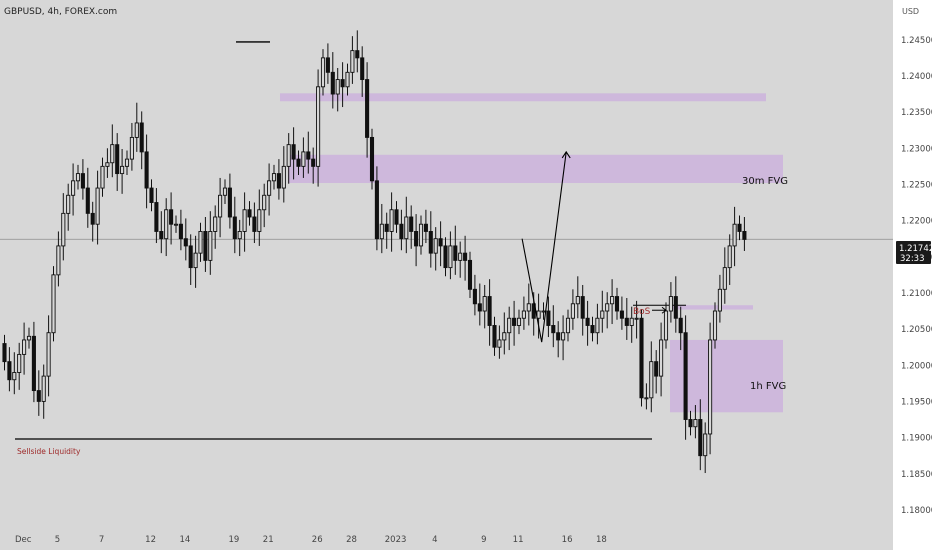 The height and width of the screenshot is (550, 932). What do you see at coordinates (916, 149) in the screenshot?
I see `price-tick-label: 1.23000` at bounding box center [916, 149].